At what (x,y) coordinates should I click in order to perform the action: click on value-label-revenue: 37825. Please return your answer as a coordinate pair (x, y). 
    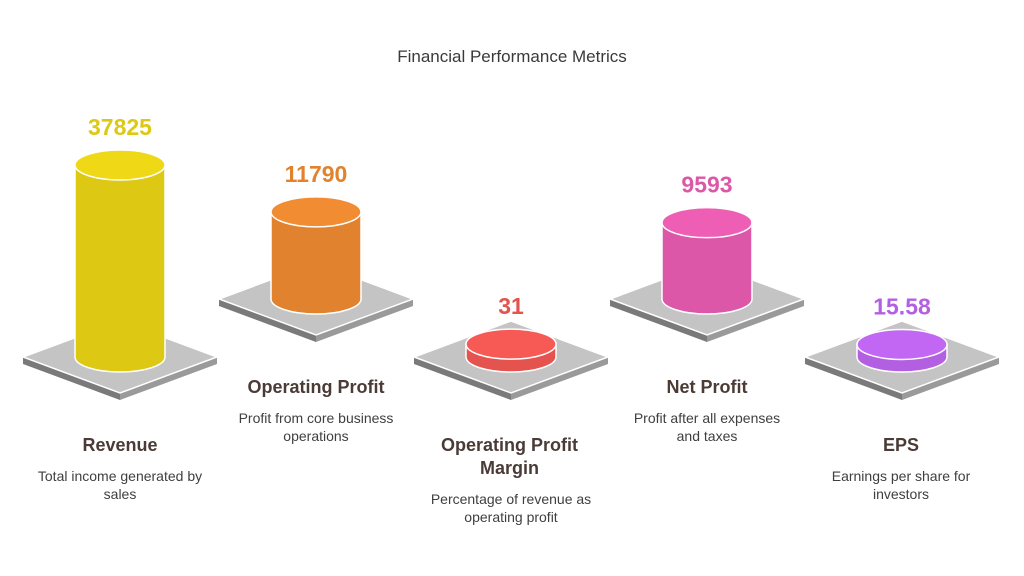
    Looking at the image, I should click on (120, 127).